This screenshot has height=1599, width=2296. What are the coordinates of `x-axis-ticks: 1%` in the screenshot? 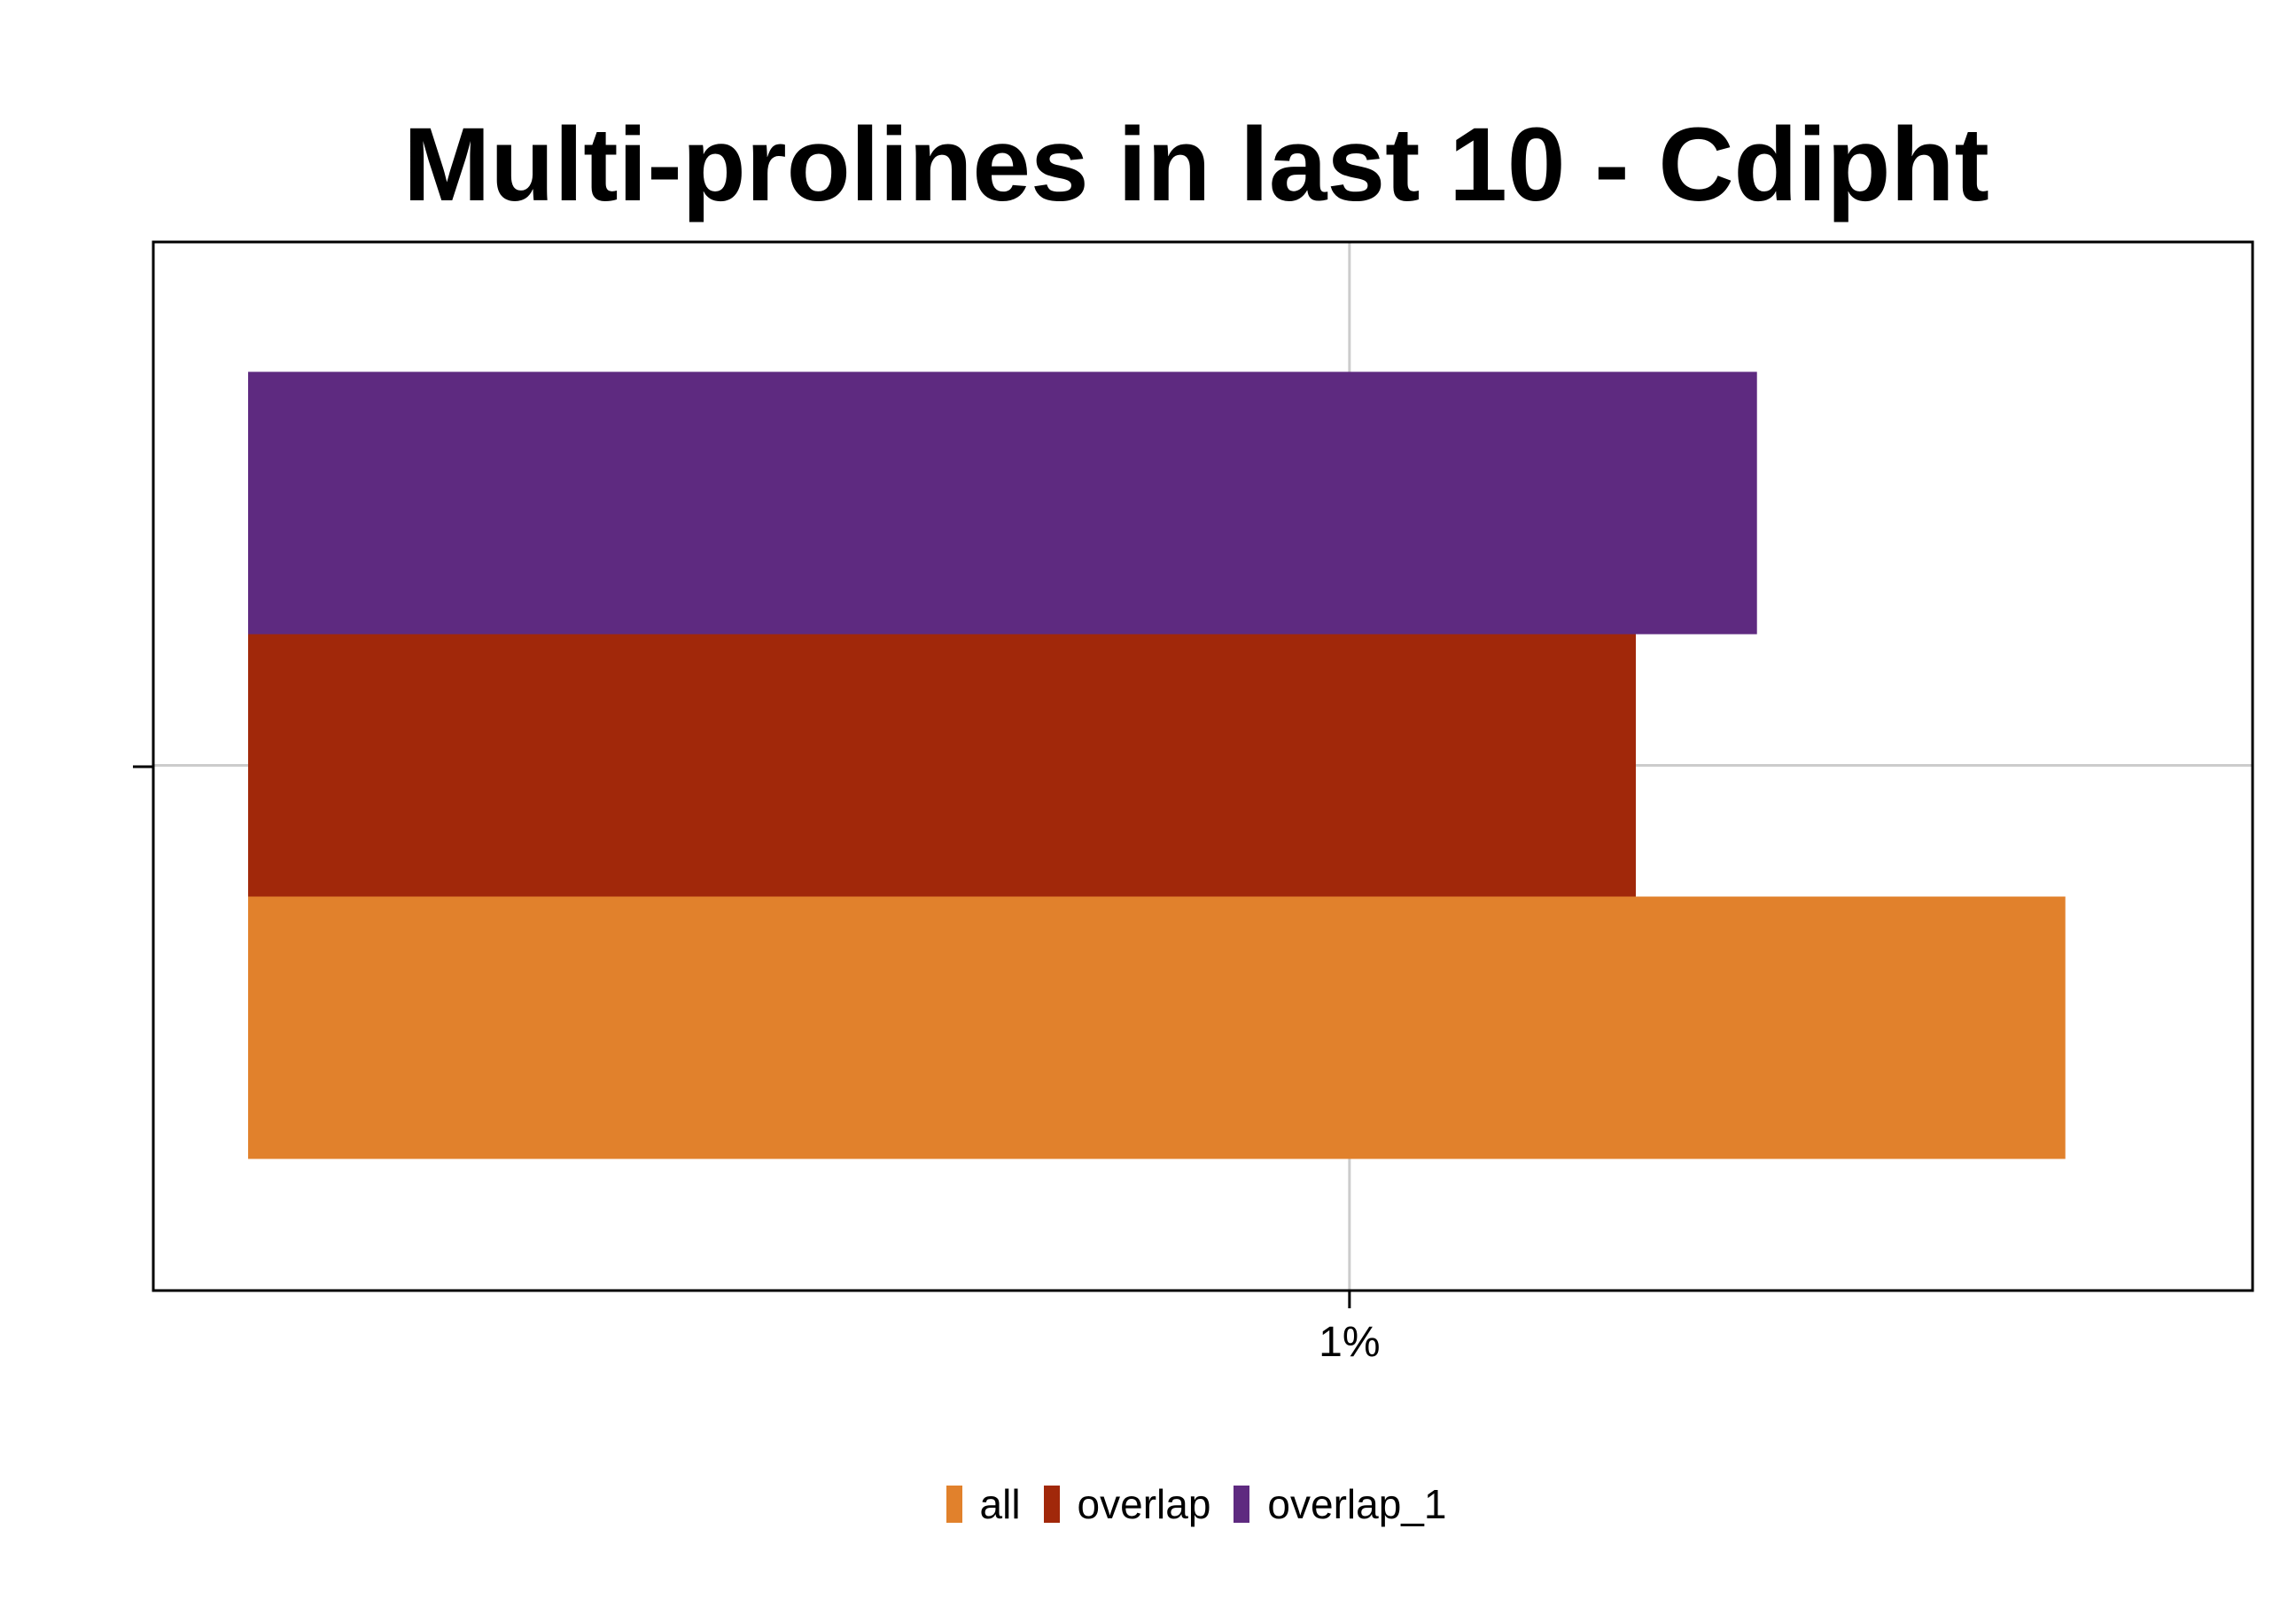 It's located at (1350, 1328).